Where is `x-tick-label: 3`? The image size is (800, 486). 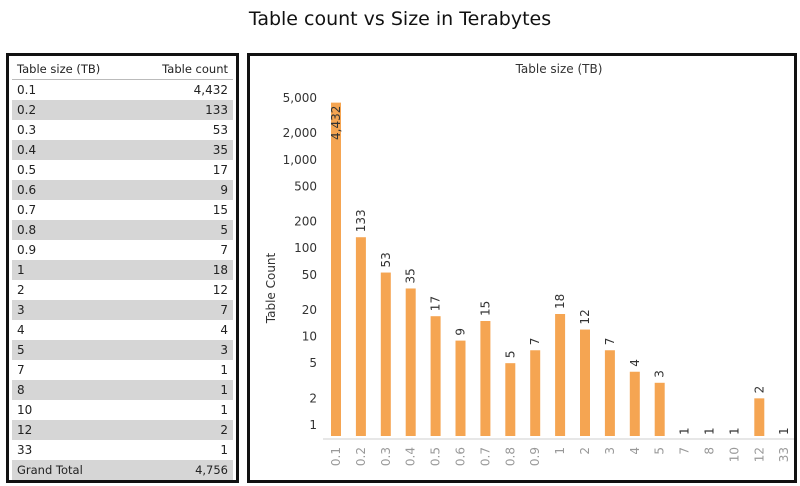 x-tick-label: 3 is located at coordinates (610, 451).